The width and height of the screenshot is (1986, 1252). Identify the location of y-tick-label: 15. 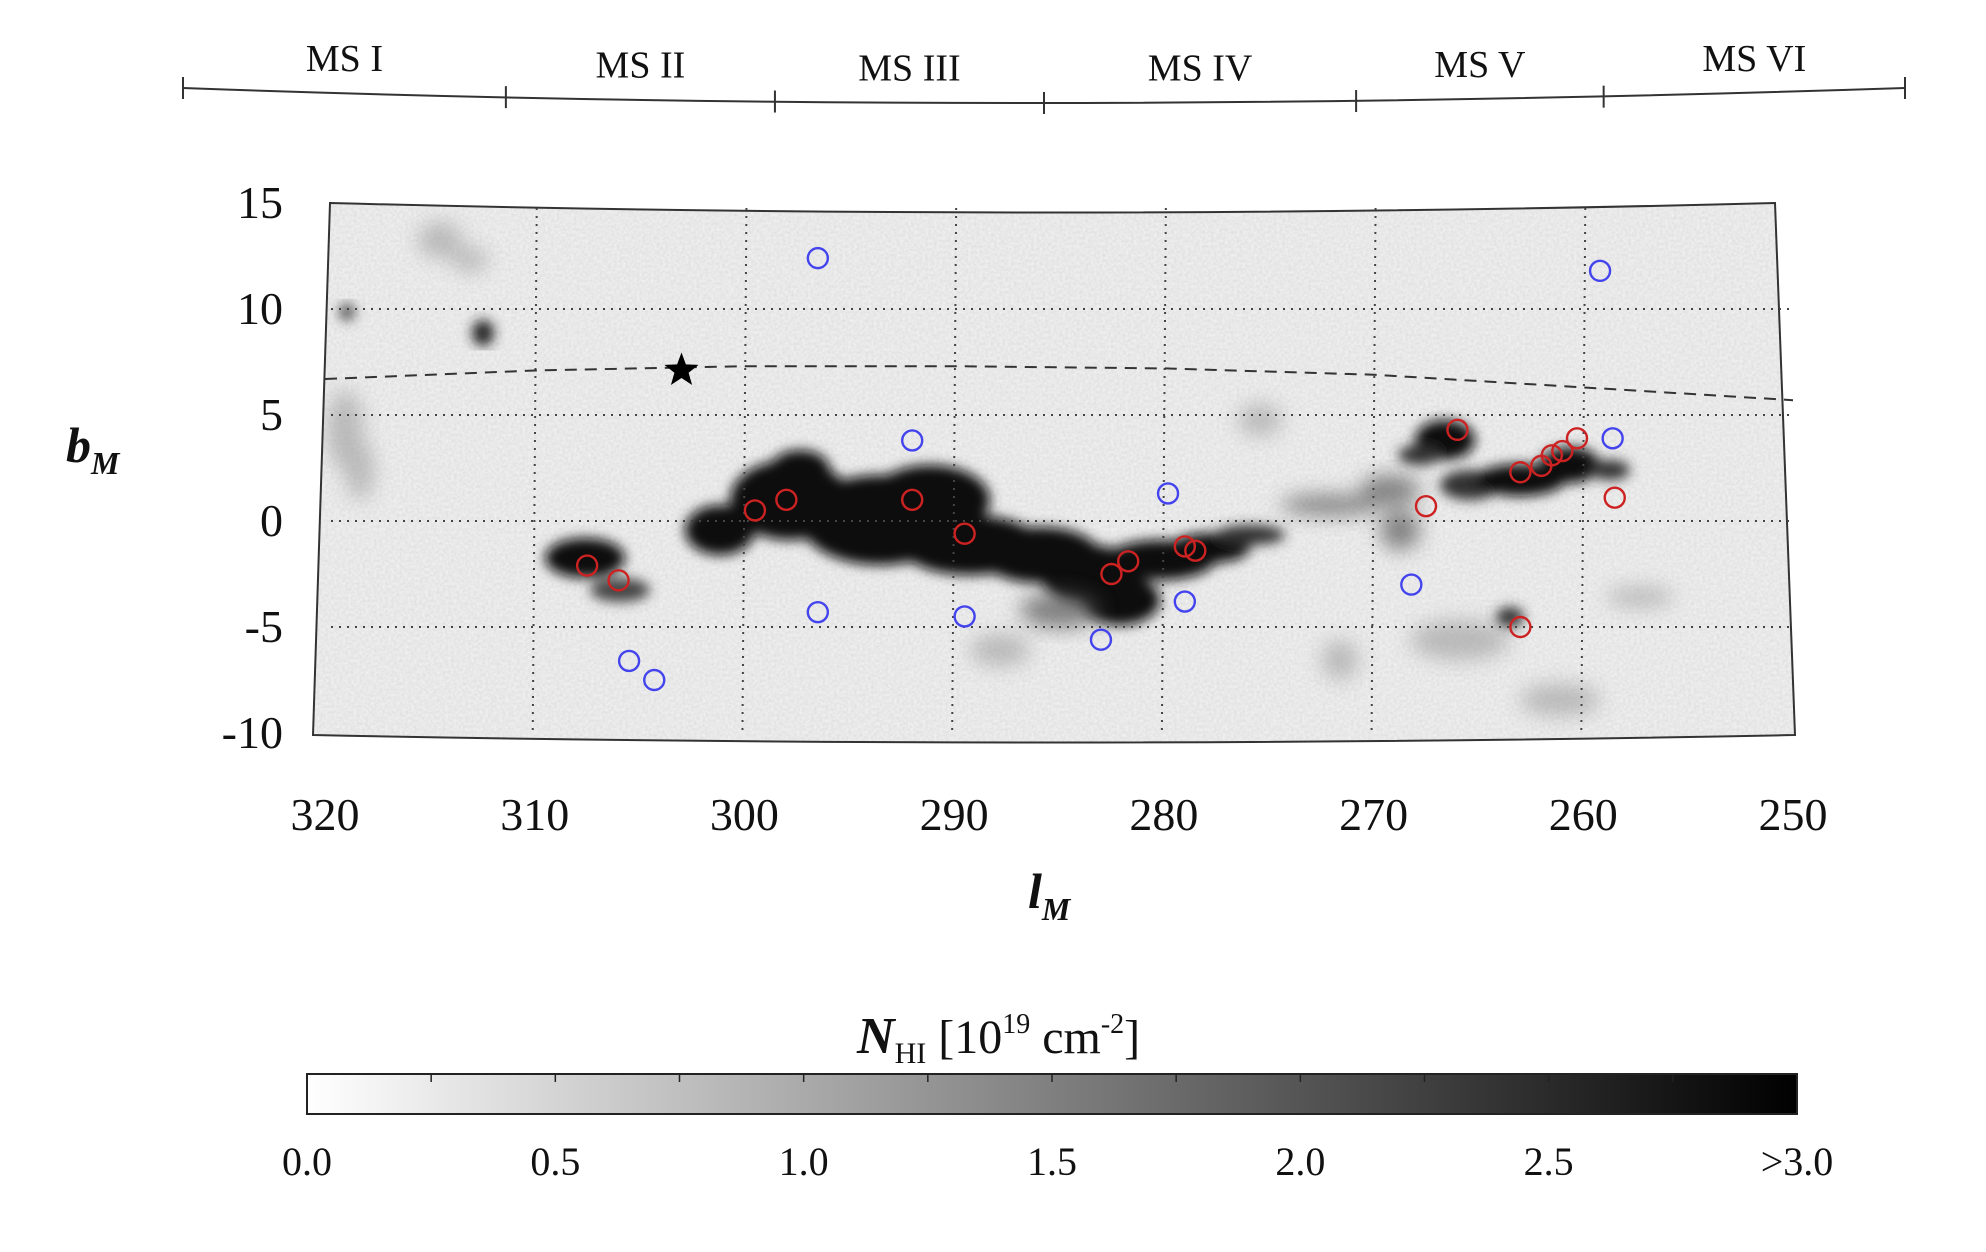
(260, 202).